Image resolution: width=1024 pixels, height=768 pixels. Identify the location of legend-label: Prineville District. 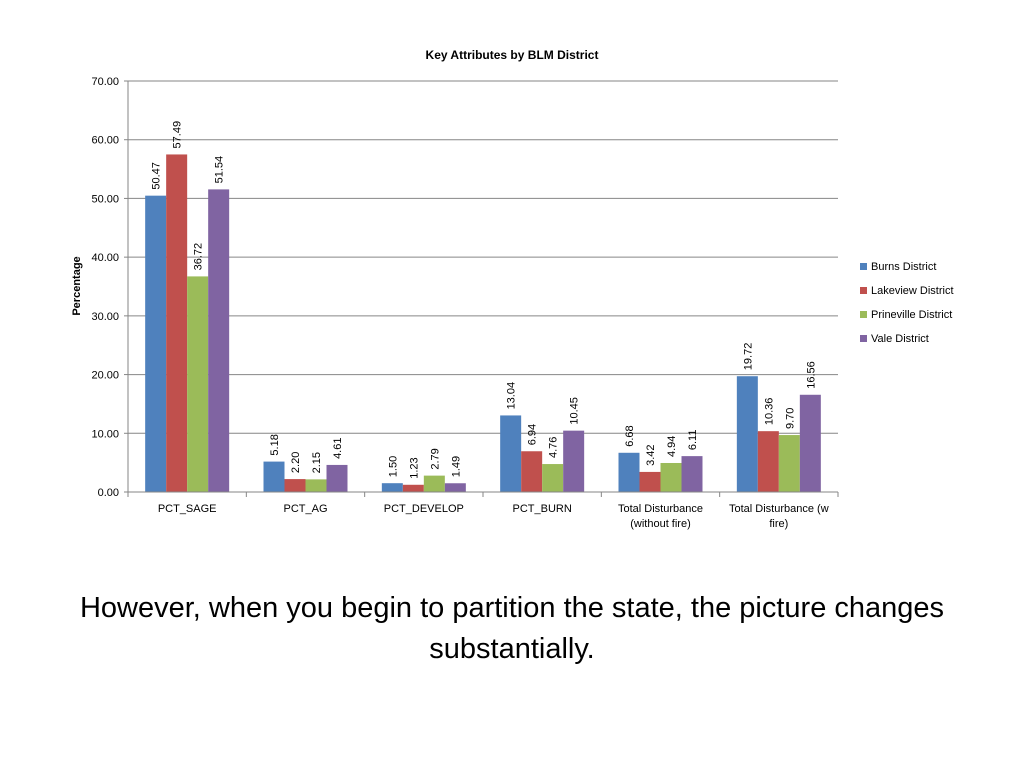
(911, 315).